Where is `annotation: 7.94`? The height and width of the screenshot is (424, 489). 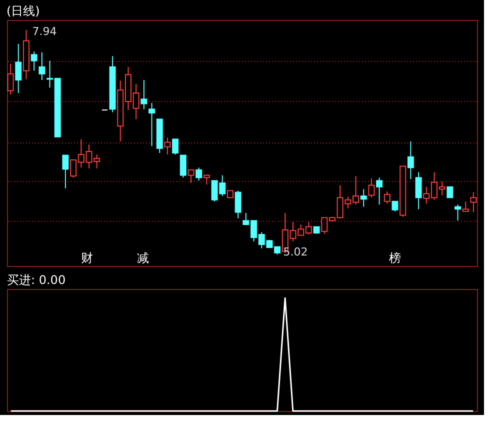
annotation: 7.94 is located at coordinates (44, 31).